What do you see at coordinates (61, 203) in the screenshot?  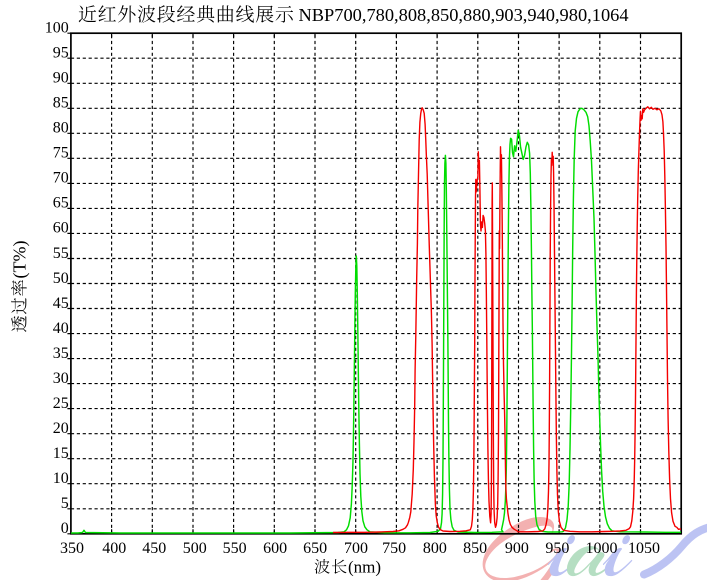 I see `svg-text: 65` at bounding box center [61, 203].